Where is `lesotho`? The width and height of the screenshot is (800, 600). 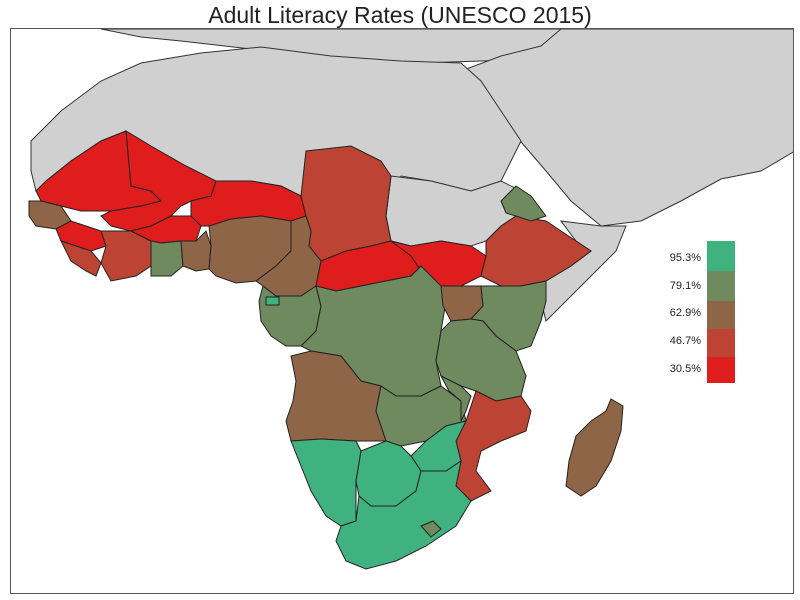
lesotho is located at coordinates (431, 529).